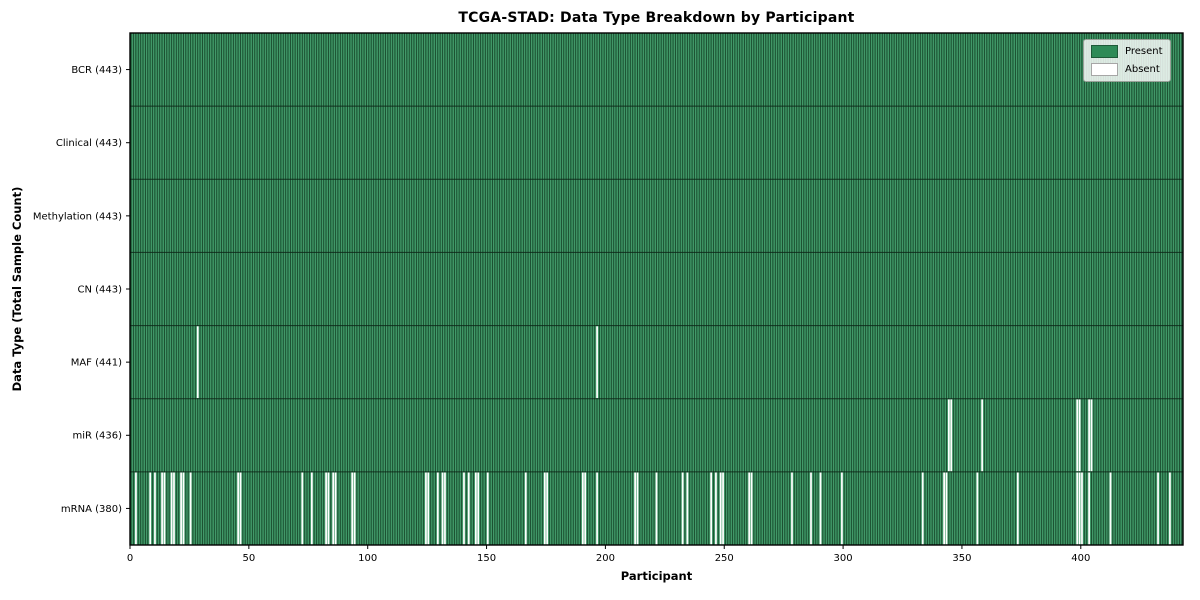 The image size is (1200, 600). I want to click on legend-item-present: Present, so click(1127, 51).